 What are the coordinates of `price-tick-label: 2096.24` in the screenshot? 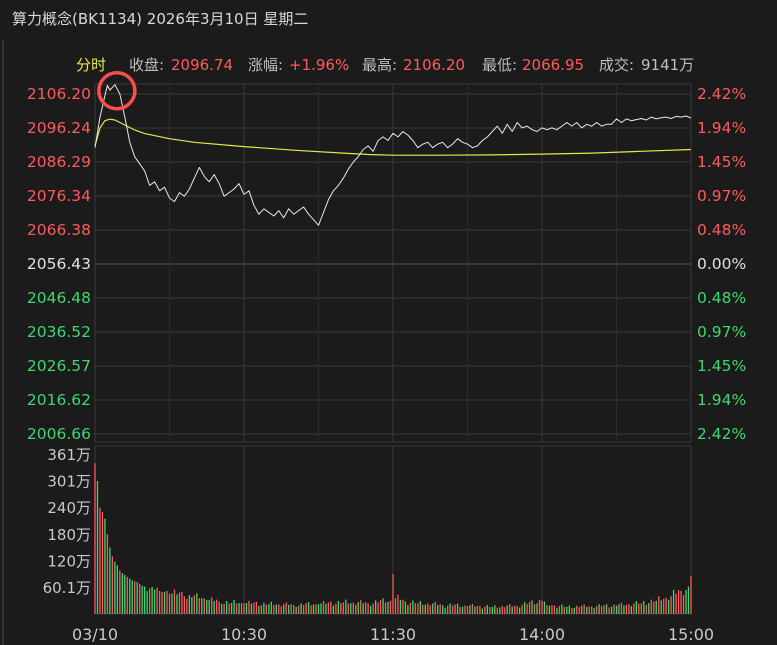 It's located at (59, 128).